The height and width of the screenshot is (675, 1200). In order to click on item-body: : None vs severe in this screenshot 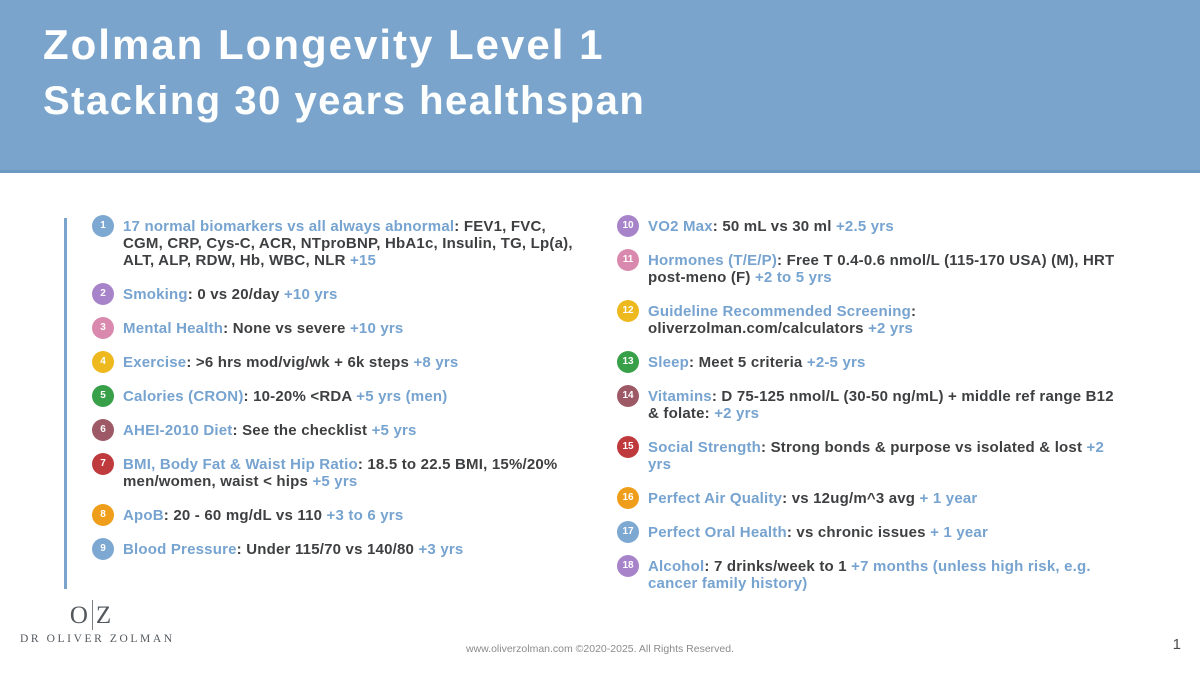, I will do `click(284, 328)`.